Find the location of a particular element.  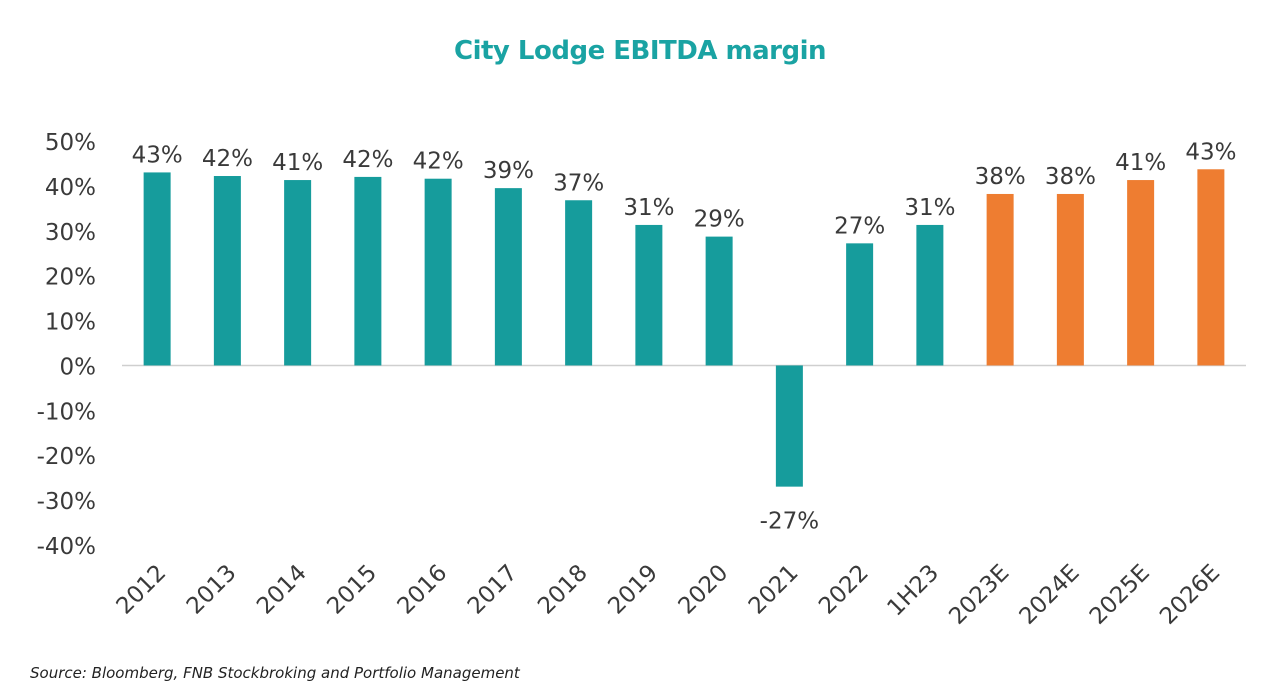

bar-2023E is located at coordinates (1000, 279).